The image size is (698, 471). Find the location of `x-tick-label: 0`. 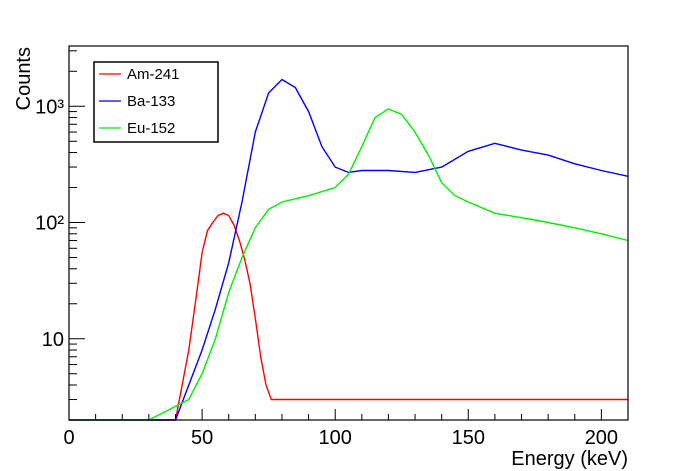

x-tick-label: 0 is located at coordinates (68, 438).